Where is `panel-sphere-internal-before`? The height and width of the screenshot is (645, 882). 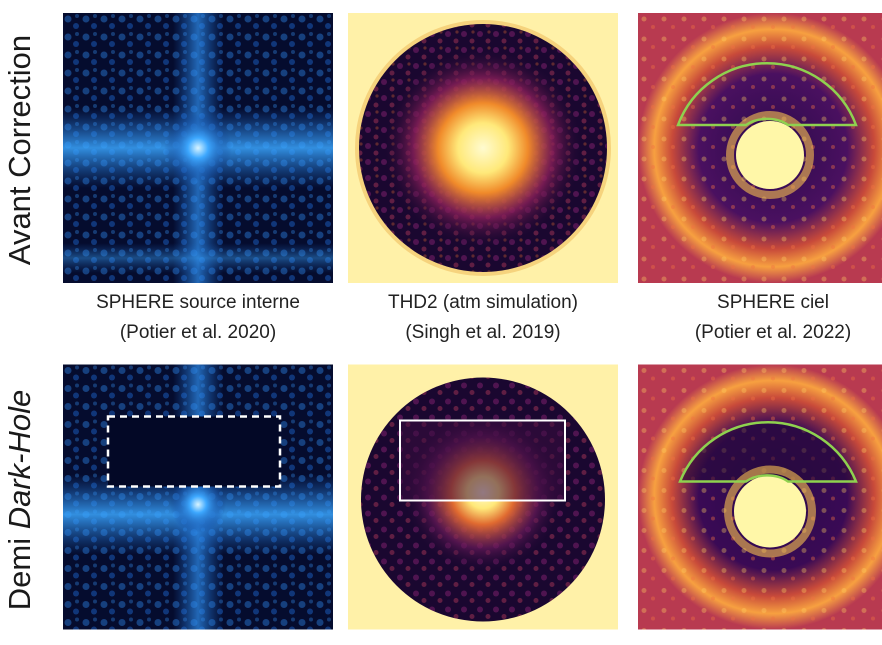 panel-sphere-internal-before is located at coordinates (198, 148).